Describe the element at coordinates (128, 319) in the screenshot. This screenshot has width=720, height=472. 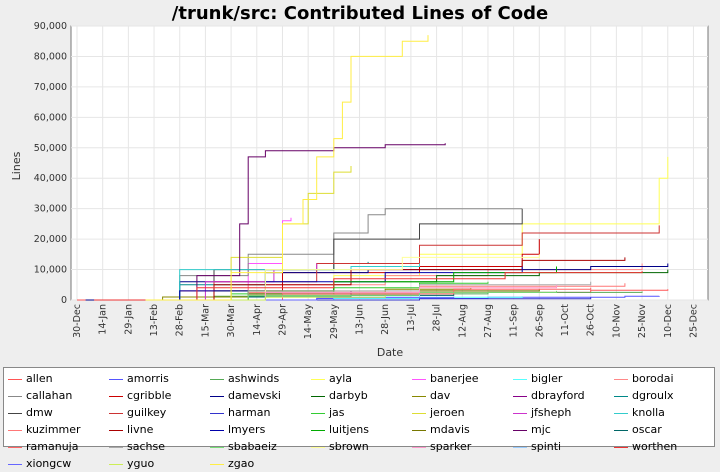
I see `x-tick-label: 29-Jan` at that location.